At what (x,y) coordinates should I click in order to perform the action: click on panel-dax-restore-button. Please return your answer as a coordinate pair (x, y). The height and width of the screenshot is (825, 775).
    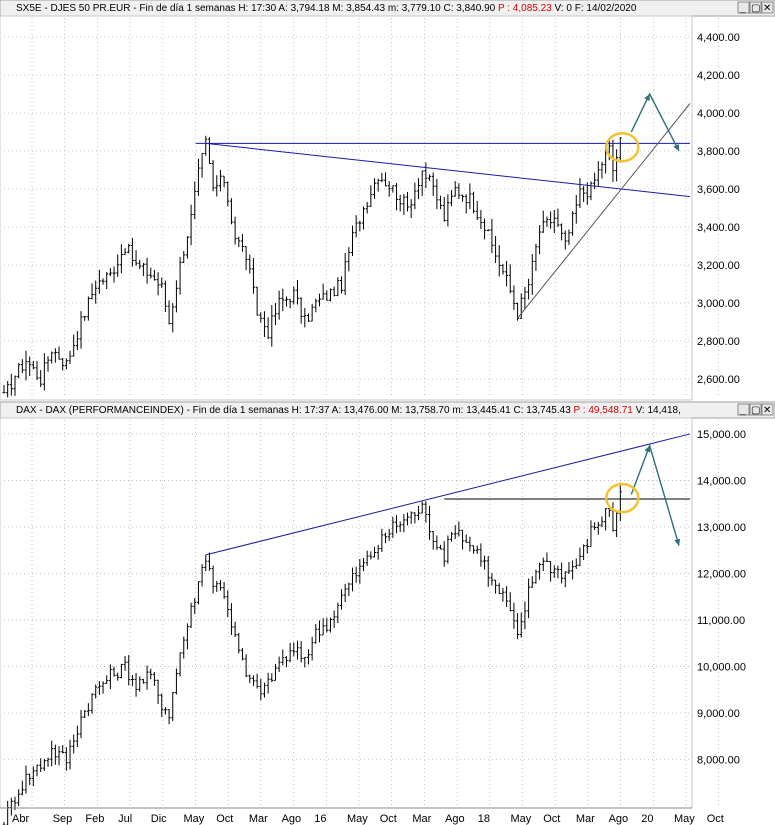
    Looking at the image, I should click on (755, 409).